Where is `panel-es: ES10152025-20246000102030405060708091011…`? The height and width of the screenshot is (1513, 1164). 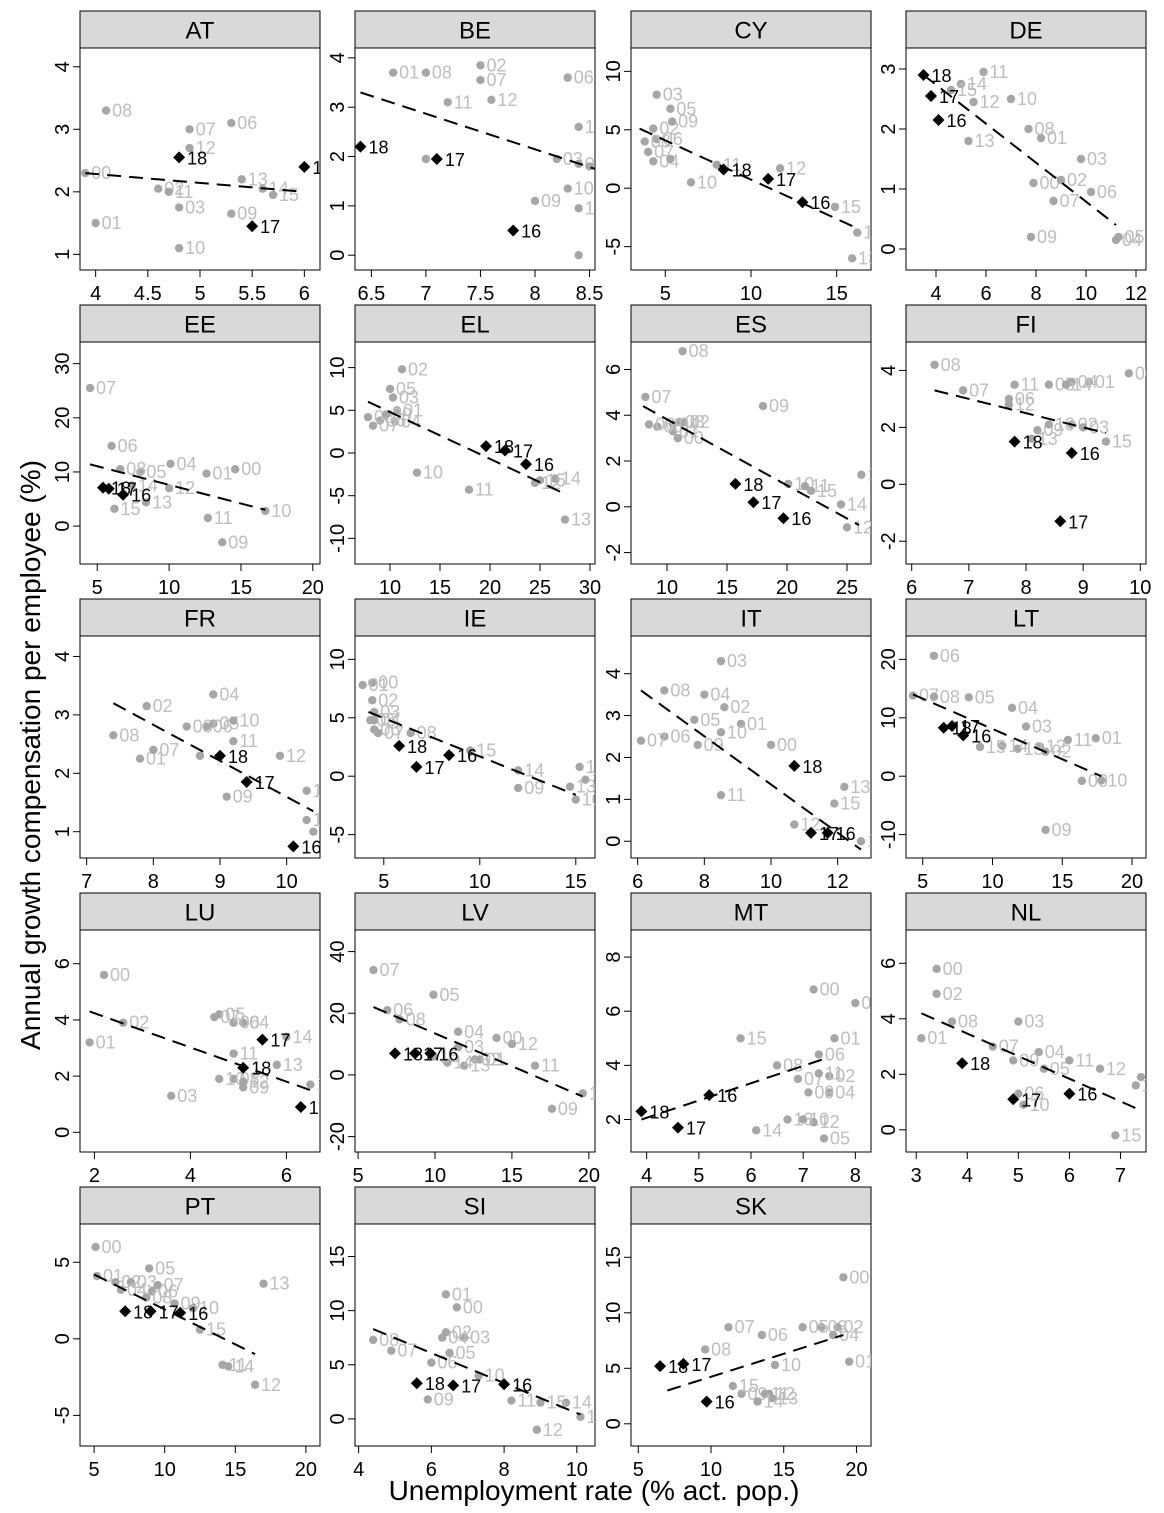 panel-es: ES10152025-20246000102030405060708091011… is located at coordinates (737, 451).